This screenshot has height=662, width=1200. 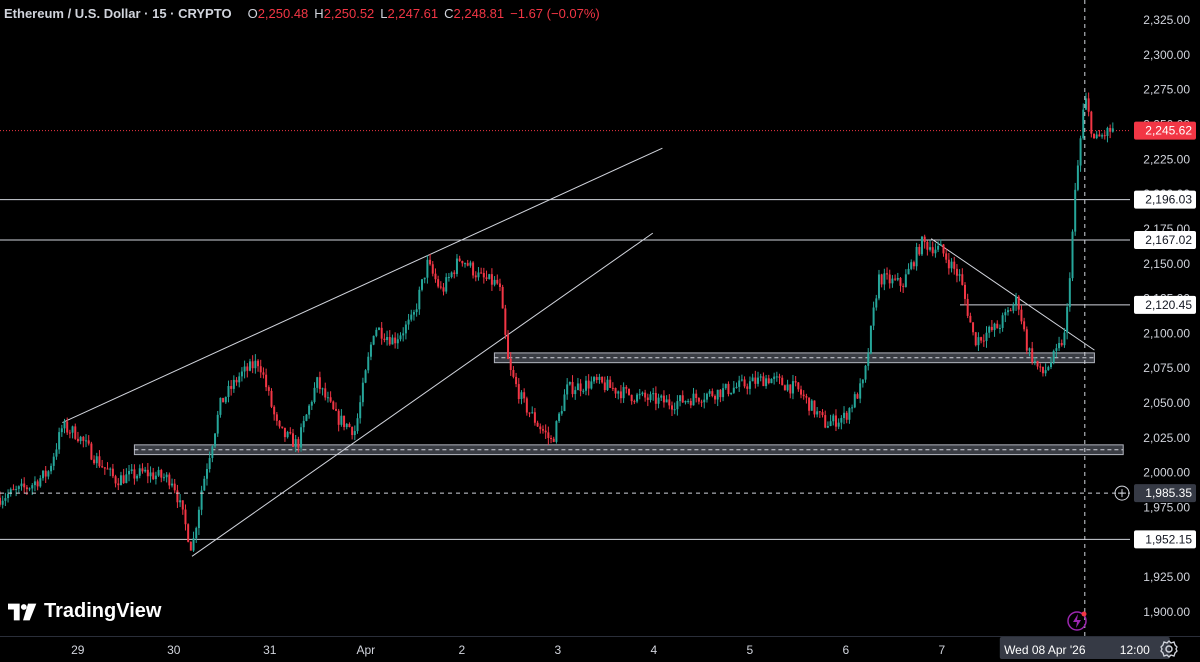 I want to click on crosshair-time-label: 12:00, so click(x=1135, y=650).